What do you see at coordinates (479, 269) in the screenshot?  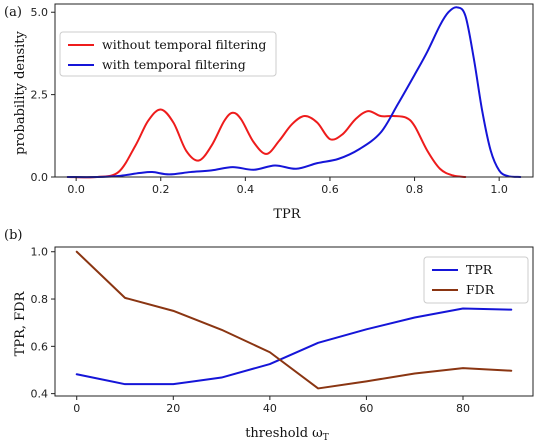 I see `panel-b-legend-label-1: TPR` at bounding box center [479, 269].